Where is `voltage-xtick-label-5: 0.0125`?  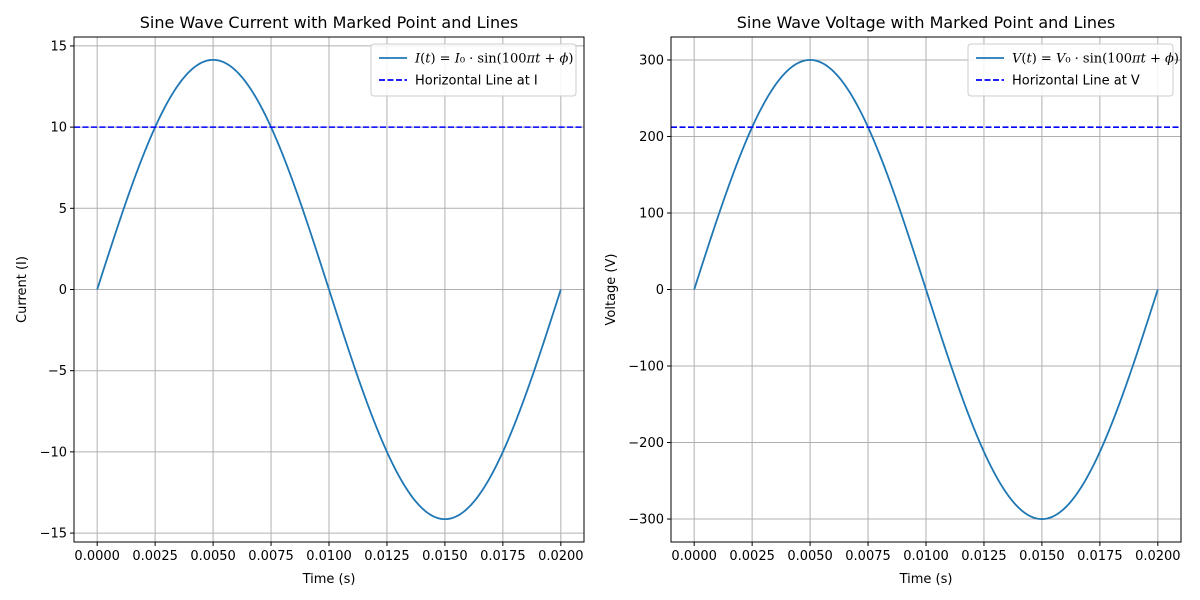
voltage-xtick-label-5: 0.0125 is located at coordinates (984, 556).